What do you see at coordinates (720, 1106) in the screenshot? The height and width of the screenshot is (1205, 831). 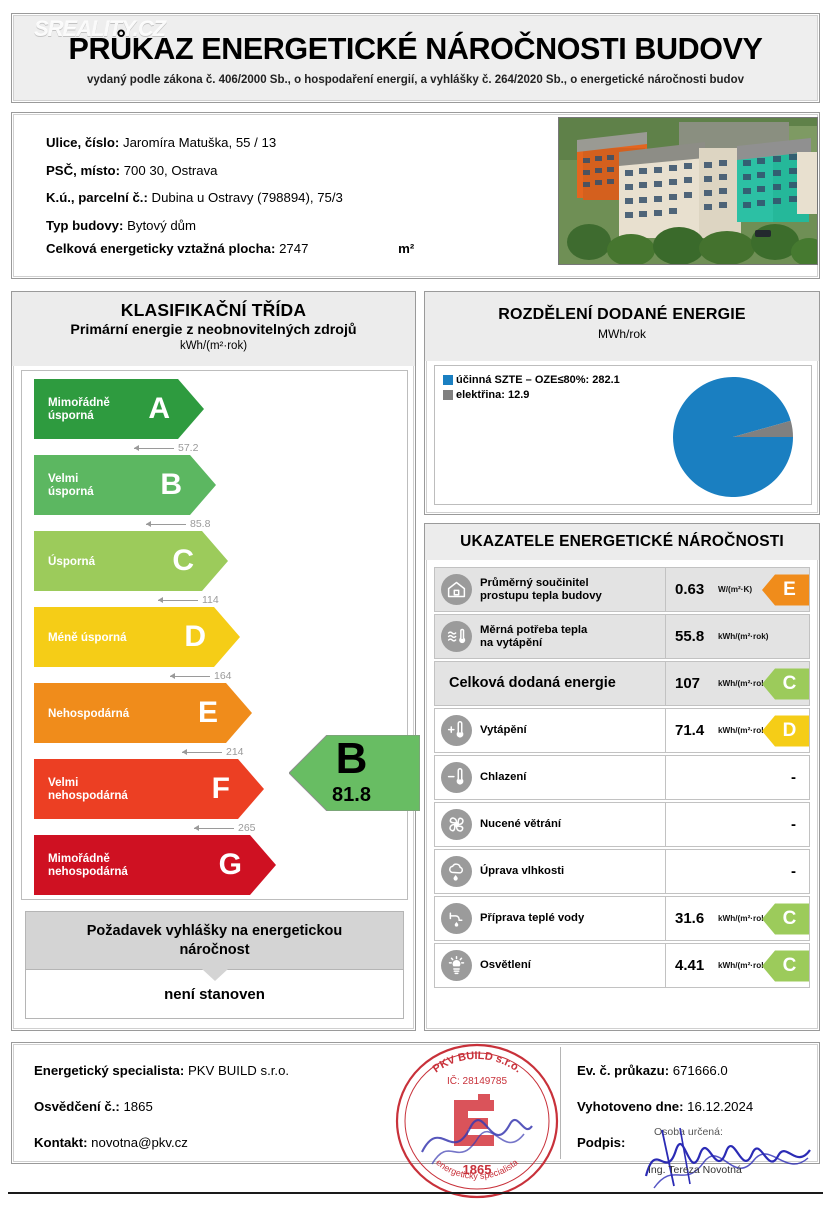 I see `date-value: 16.12.2024` at bounding box center [720, 1106].